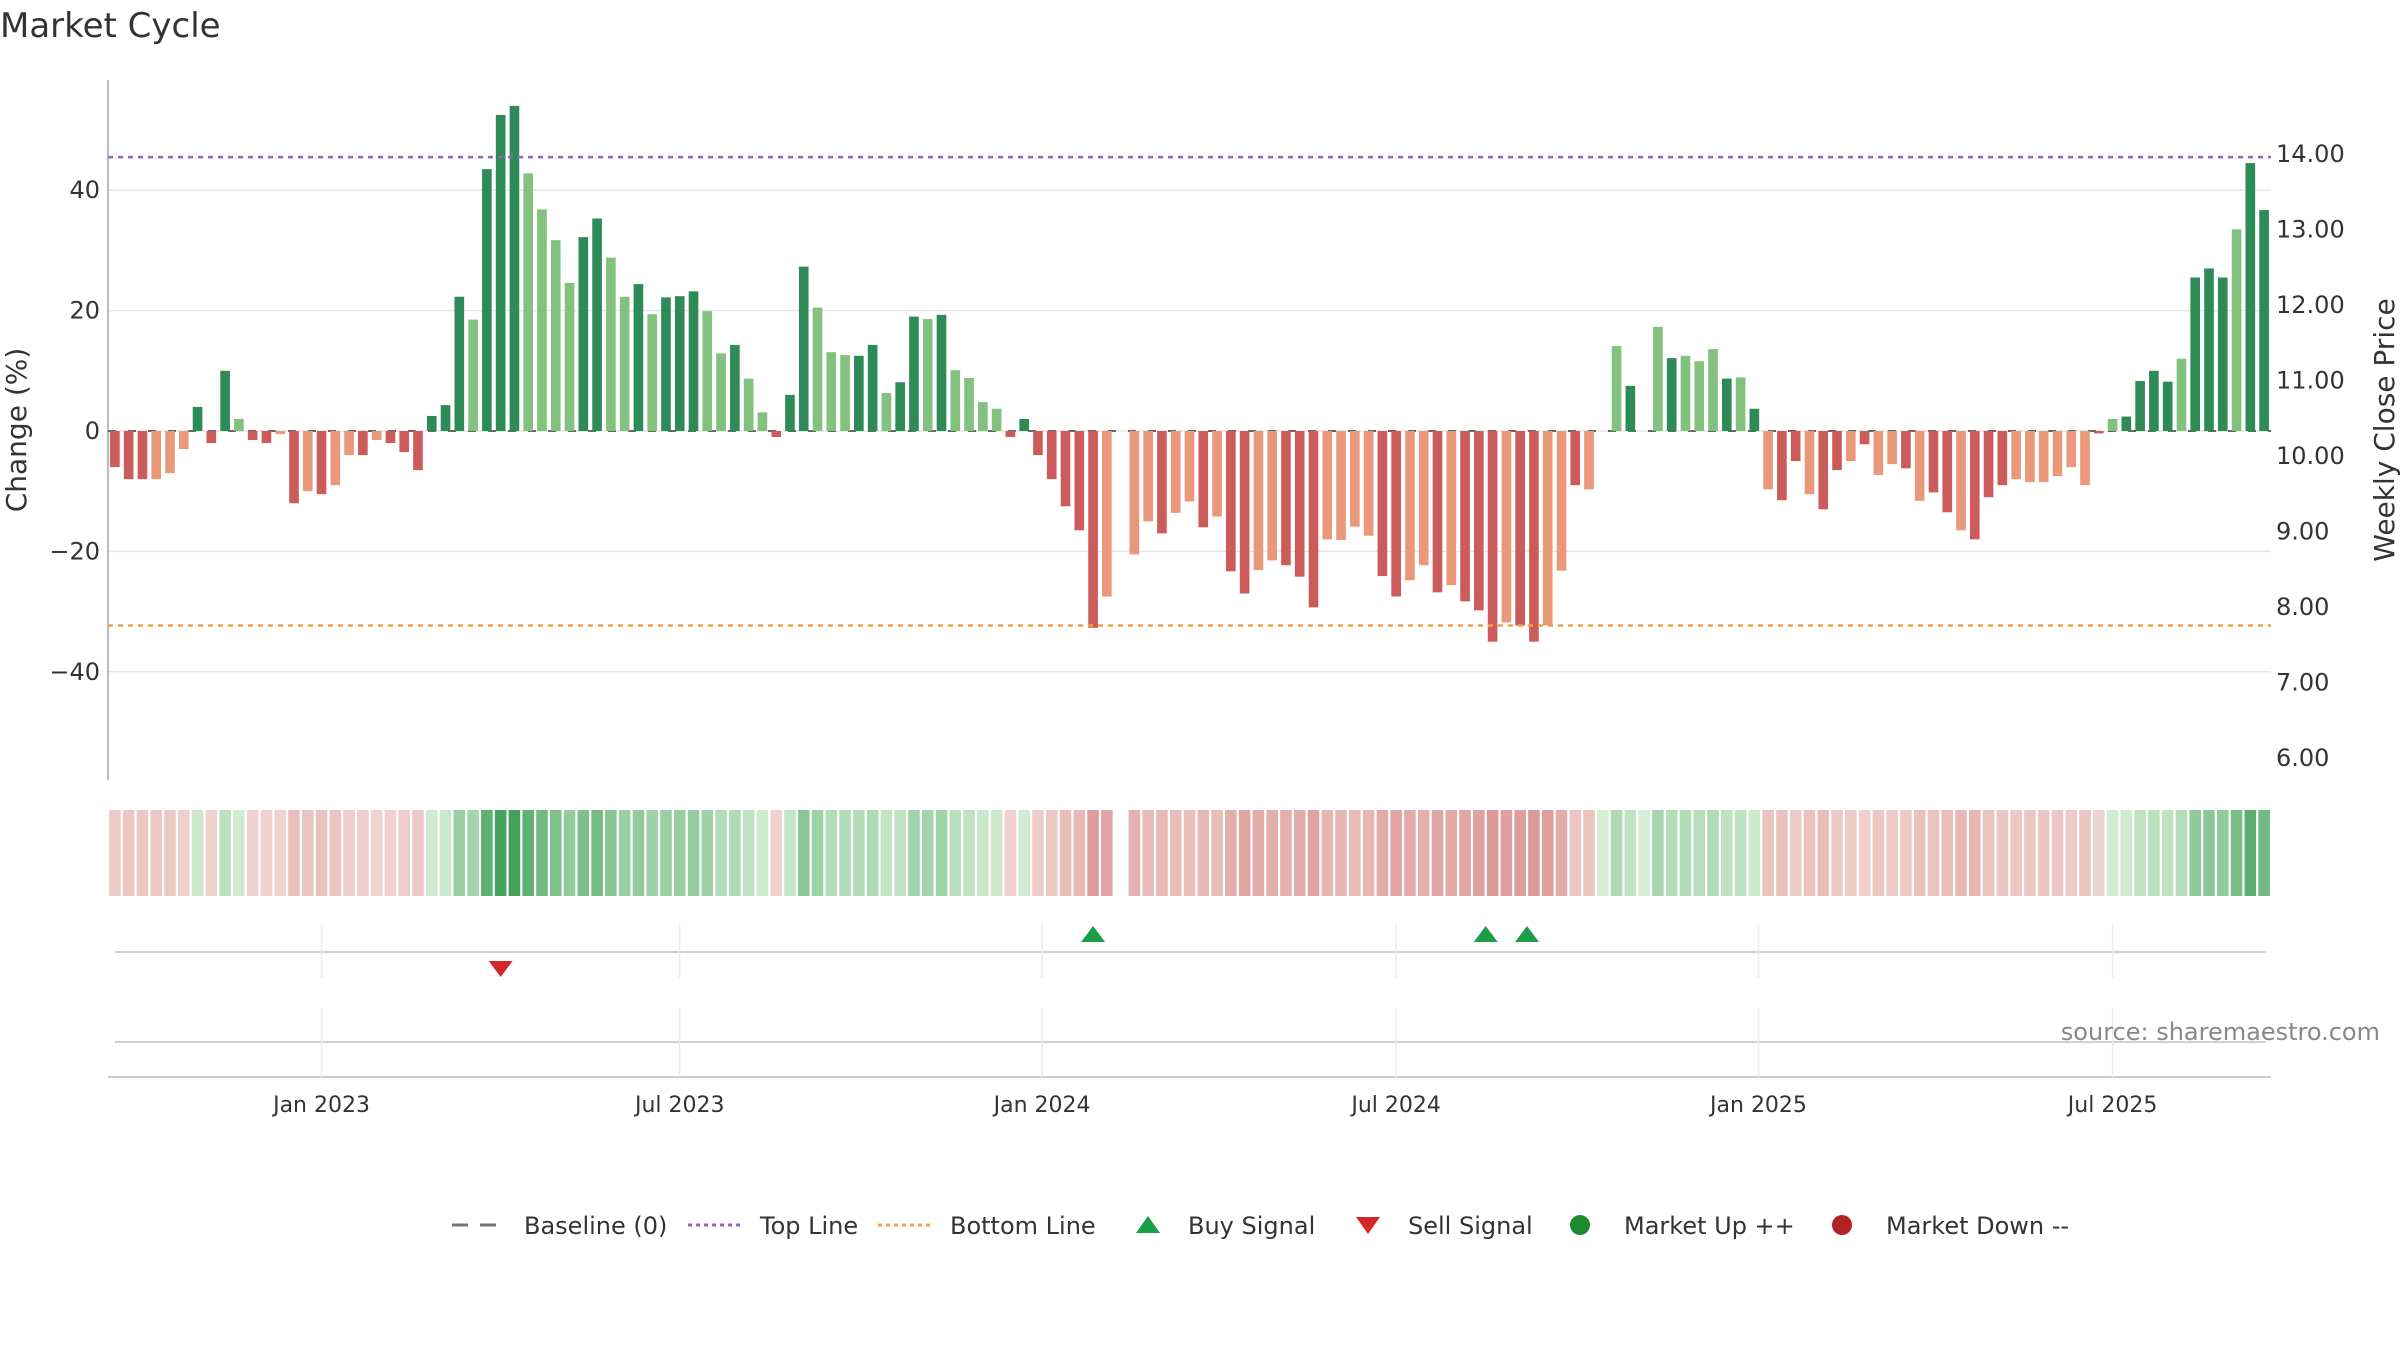 The image size is (2400, 1350). What do you see at coordinates (320, 1105) in the screenshot?
I see `x-tick-label: Jan 2023` at bounding box center [320, 1105].